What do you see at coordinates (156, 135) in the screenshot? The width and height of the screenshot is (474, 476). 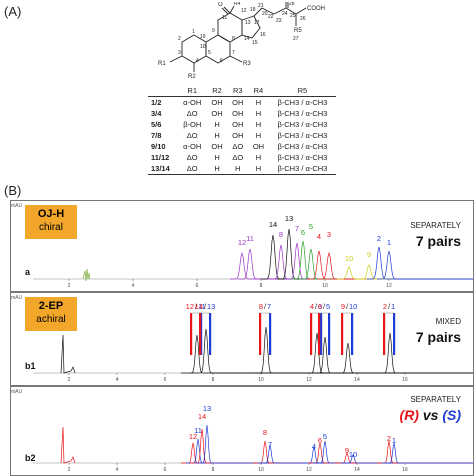 I see `table-cell: 7/8` at bounding box center [156, 135].